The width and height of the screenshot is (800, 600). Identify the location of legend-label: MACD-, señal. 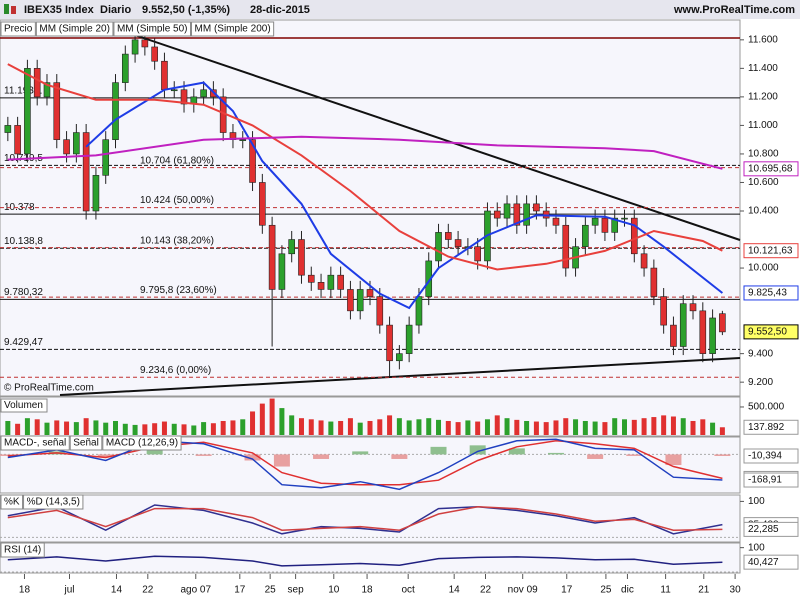
(35, 443).